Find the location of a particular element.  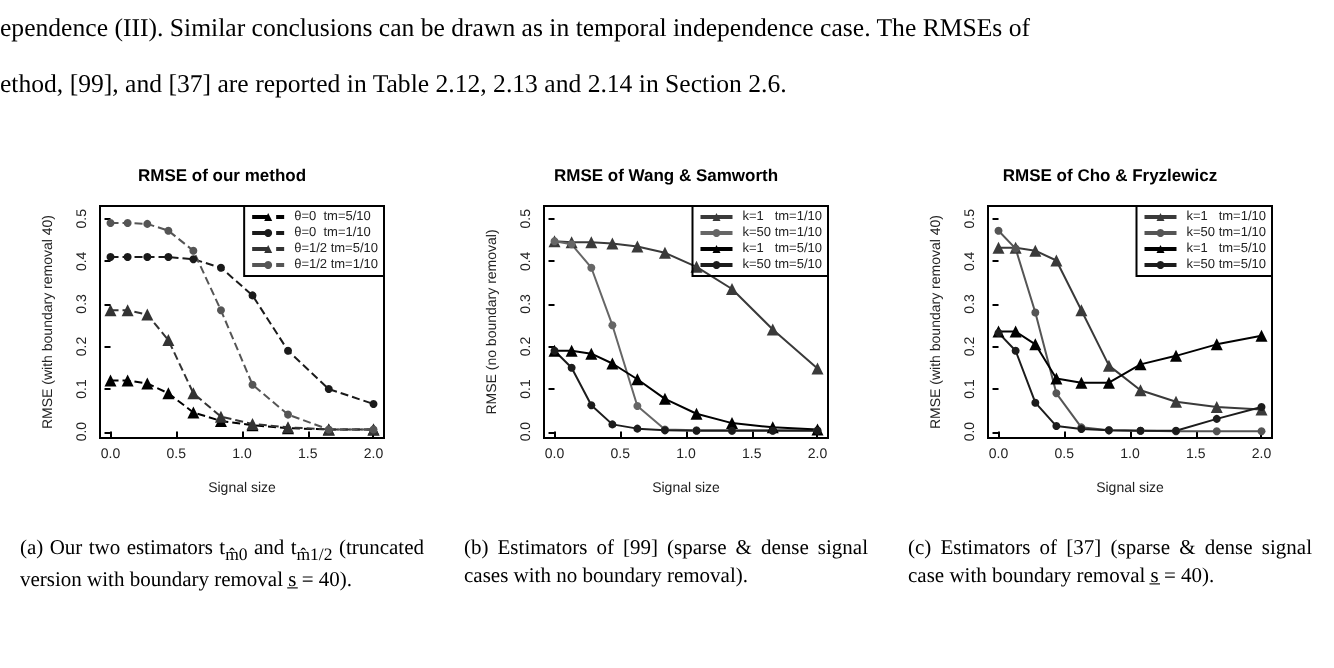

chart-title: RMSE of Wang & Samworth is located at coordinates (666, 175).